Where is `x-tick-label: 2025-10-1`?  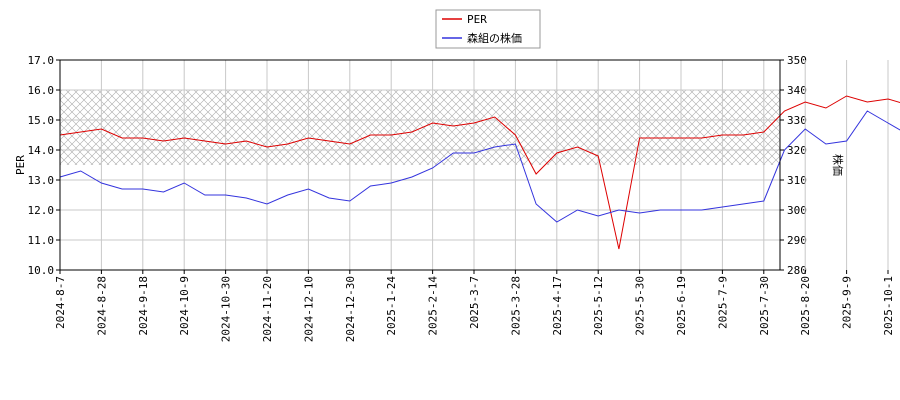
x-tick-label: 2025-10-1 is located at coordinates (888, 306).